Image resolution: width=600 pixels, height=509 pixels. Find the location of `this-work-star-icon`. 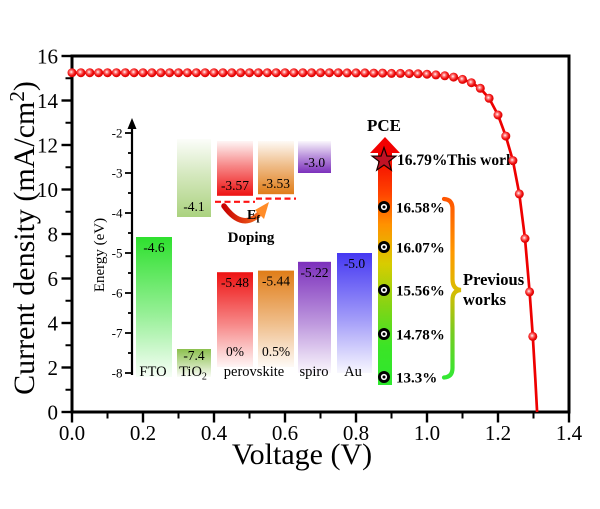

this-work-star-icon is located at coordinates (384, 158).